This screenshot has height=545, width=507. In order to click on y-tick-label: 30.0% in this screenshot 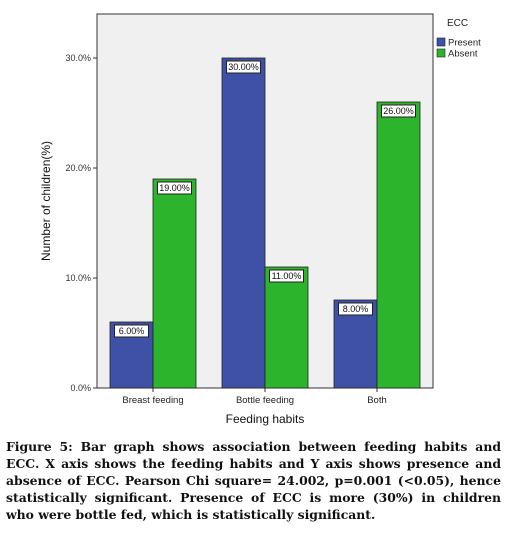, I will do `click(78, 58)`.